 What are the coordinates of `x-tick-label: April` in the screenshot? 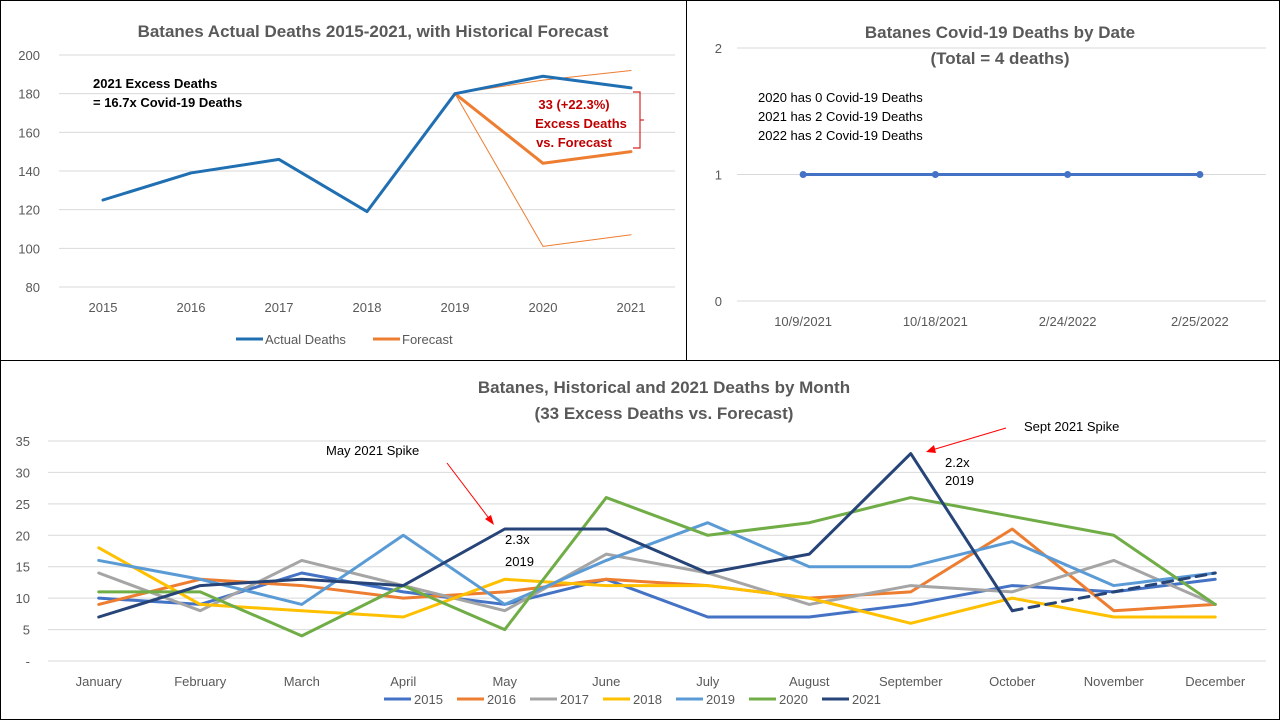 It's located at (403, 681).